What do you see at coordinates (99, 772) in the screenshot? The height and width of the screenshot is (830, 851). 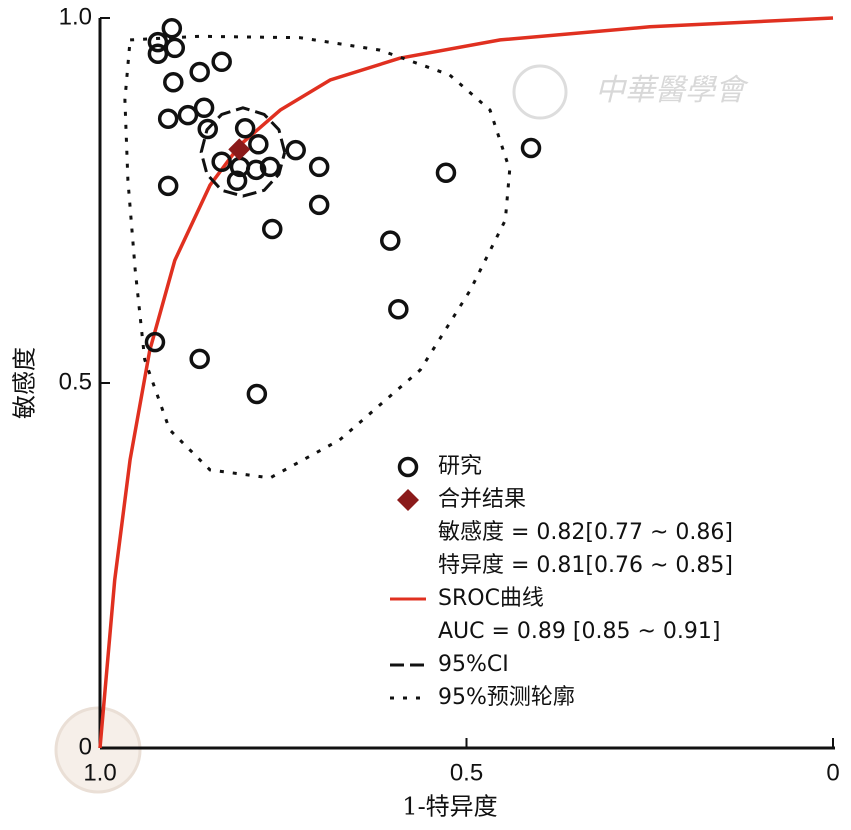 I see `x-tick-label: 1.0` at bounding box center [99, 772].